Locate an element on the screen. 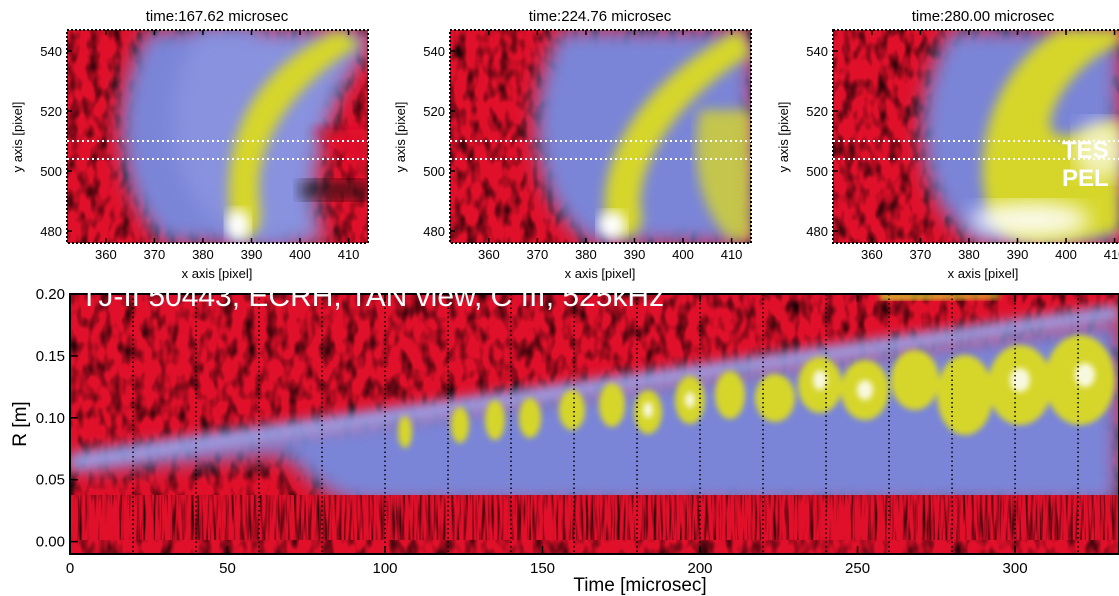 The image size is (1119, 596). y-tick-label: 0.00 is located at coordinates (50, 542).